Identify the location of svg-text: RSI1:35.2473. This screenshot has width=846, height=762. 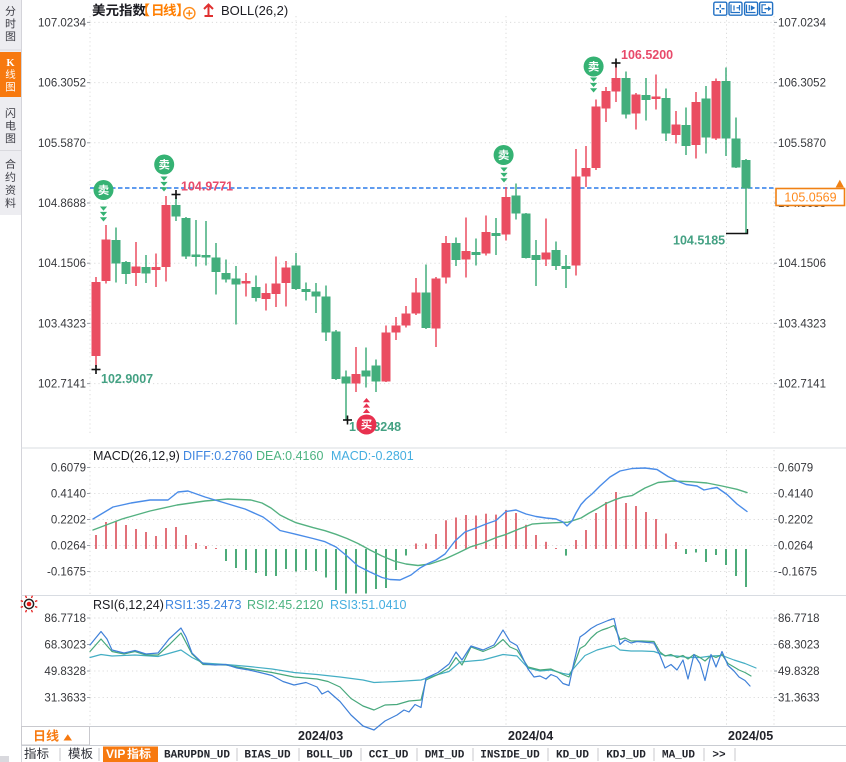
(203, 605).